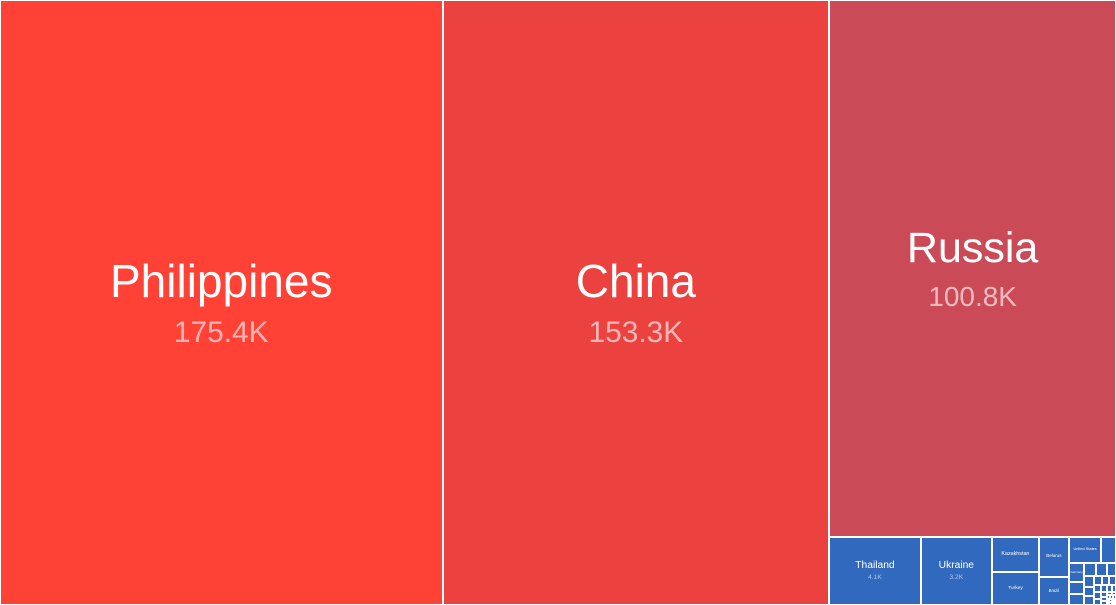  What do you see at coordinates (972, 296) in the screenshot?
I see `tile-value-label: 100.8K` at bounding box center [972, 296].